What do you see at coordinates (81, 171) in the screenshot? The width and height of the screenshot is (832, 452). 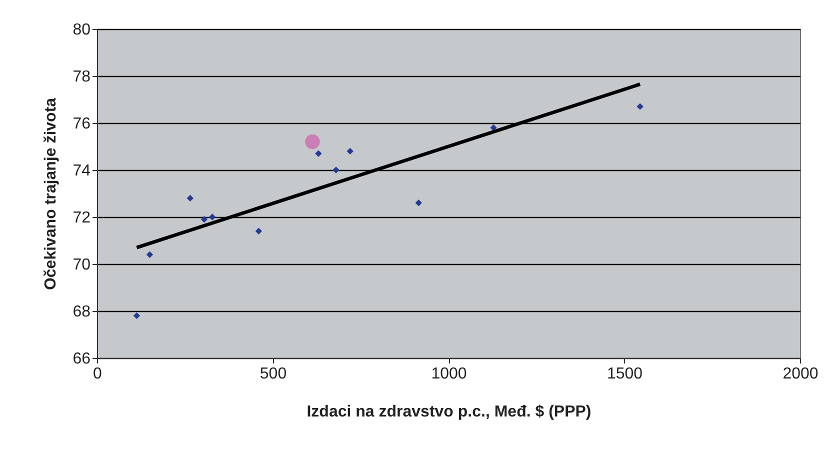 I see `y-tick-label: 74` at bounding box center [81, 171].